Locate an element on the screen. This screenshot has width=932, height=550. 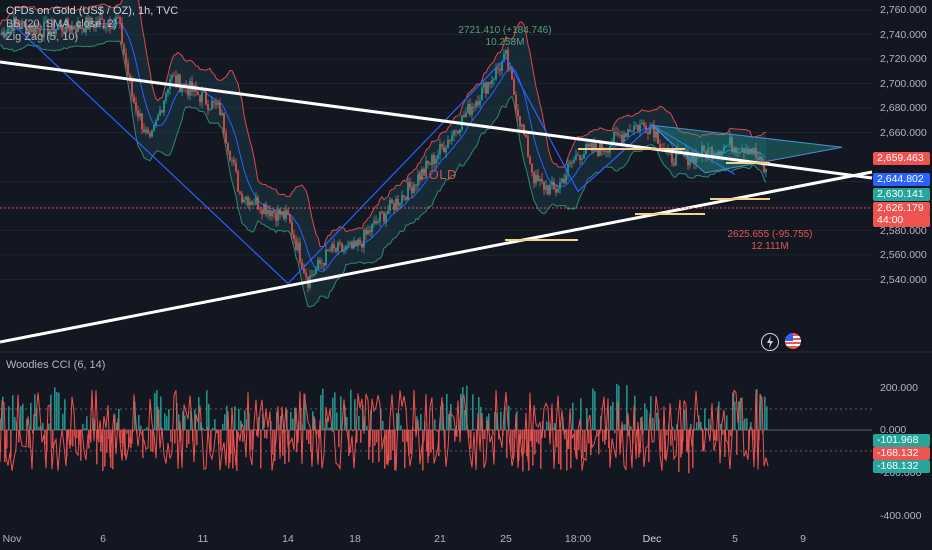
price-tick-label: 2,700.000 is located at coordinates (903, 83).